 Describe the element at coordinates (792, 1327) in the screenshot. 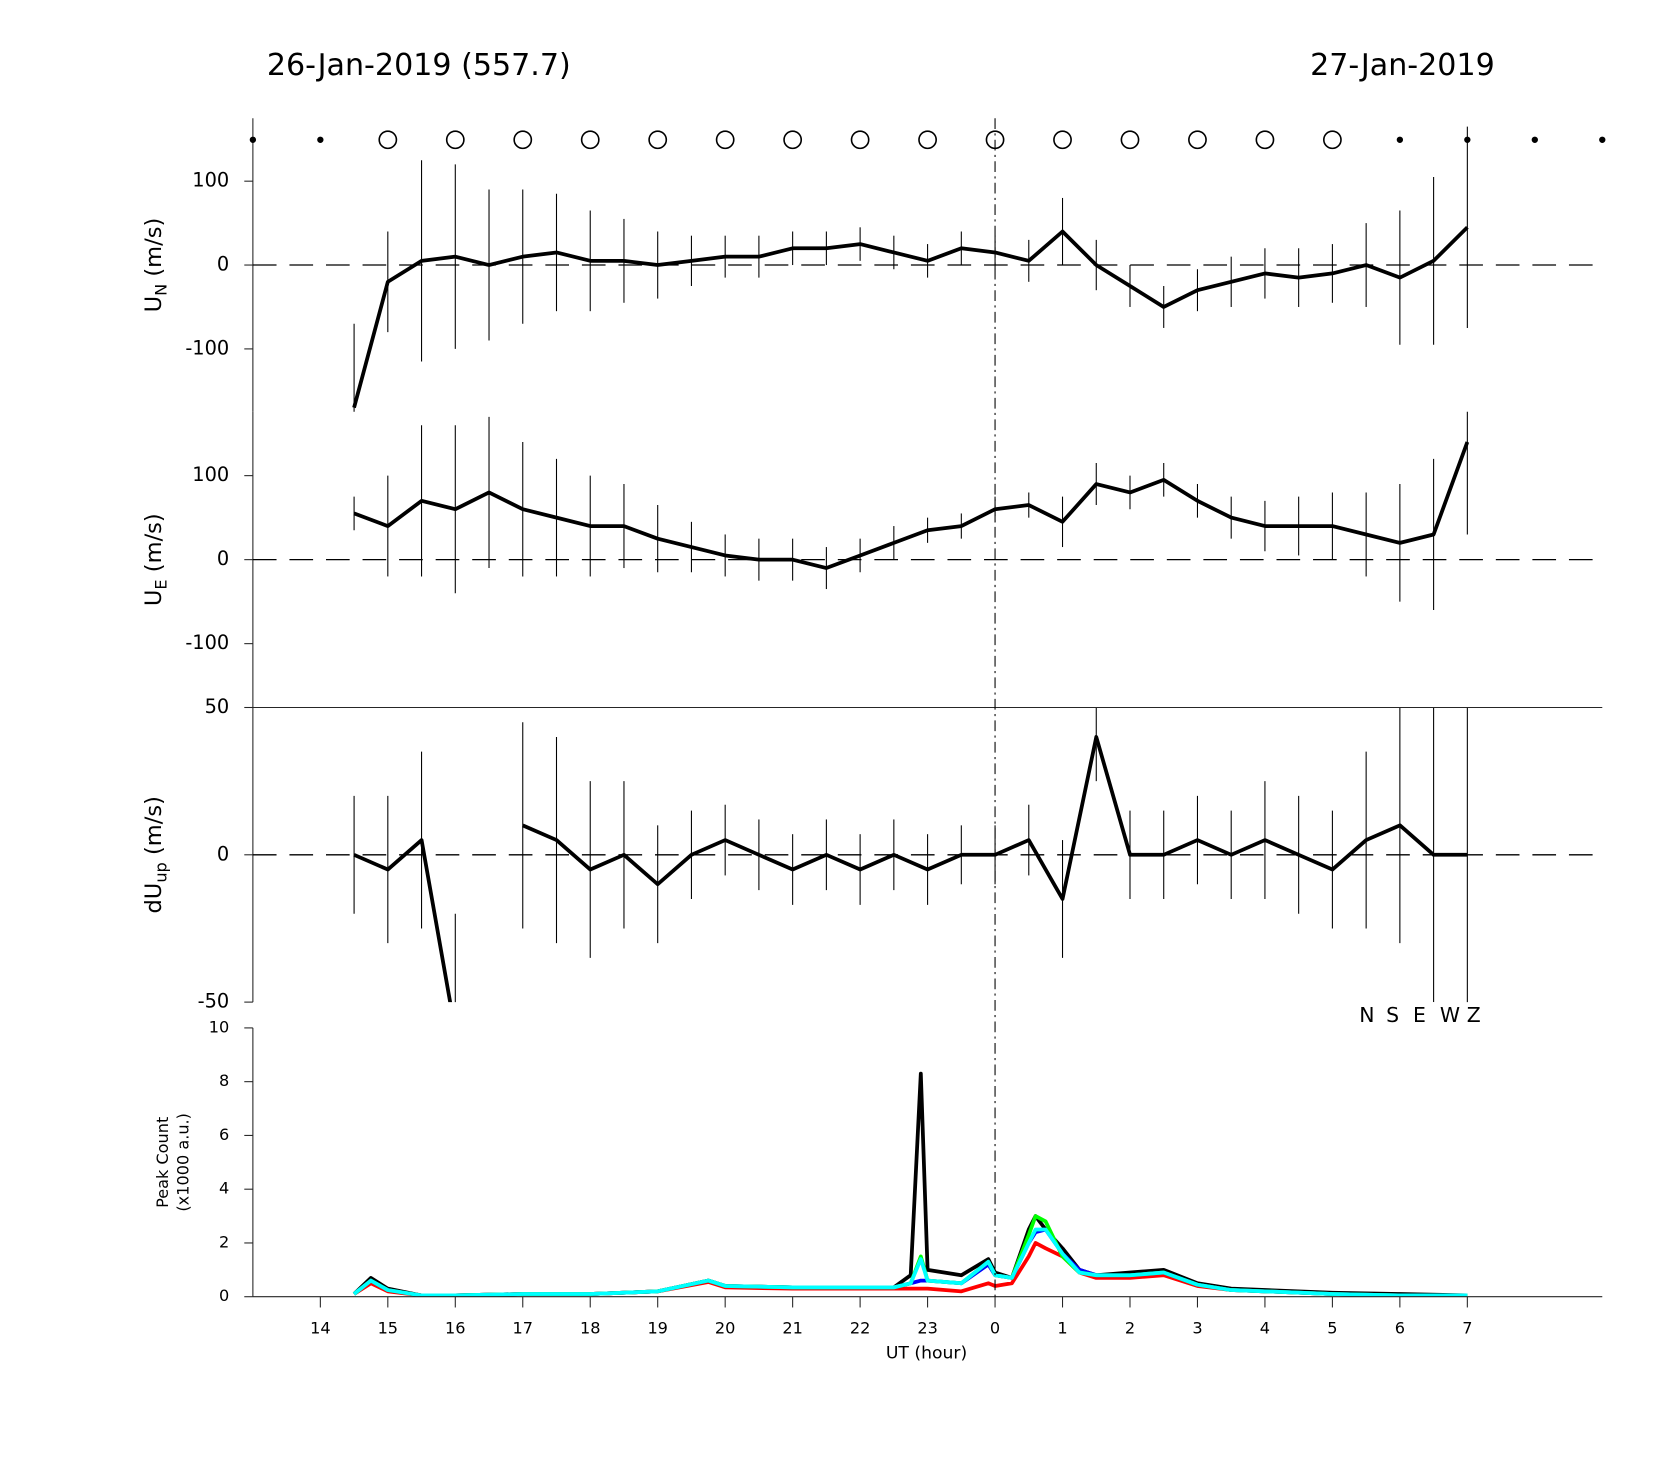

I see `x-tick-label: 21` at that location.